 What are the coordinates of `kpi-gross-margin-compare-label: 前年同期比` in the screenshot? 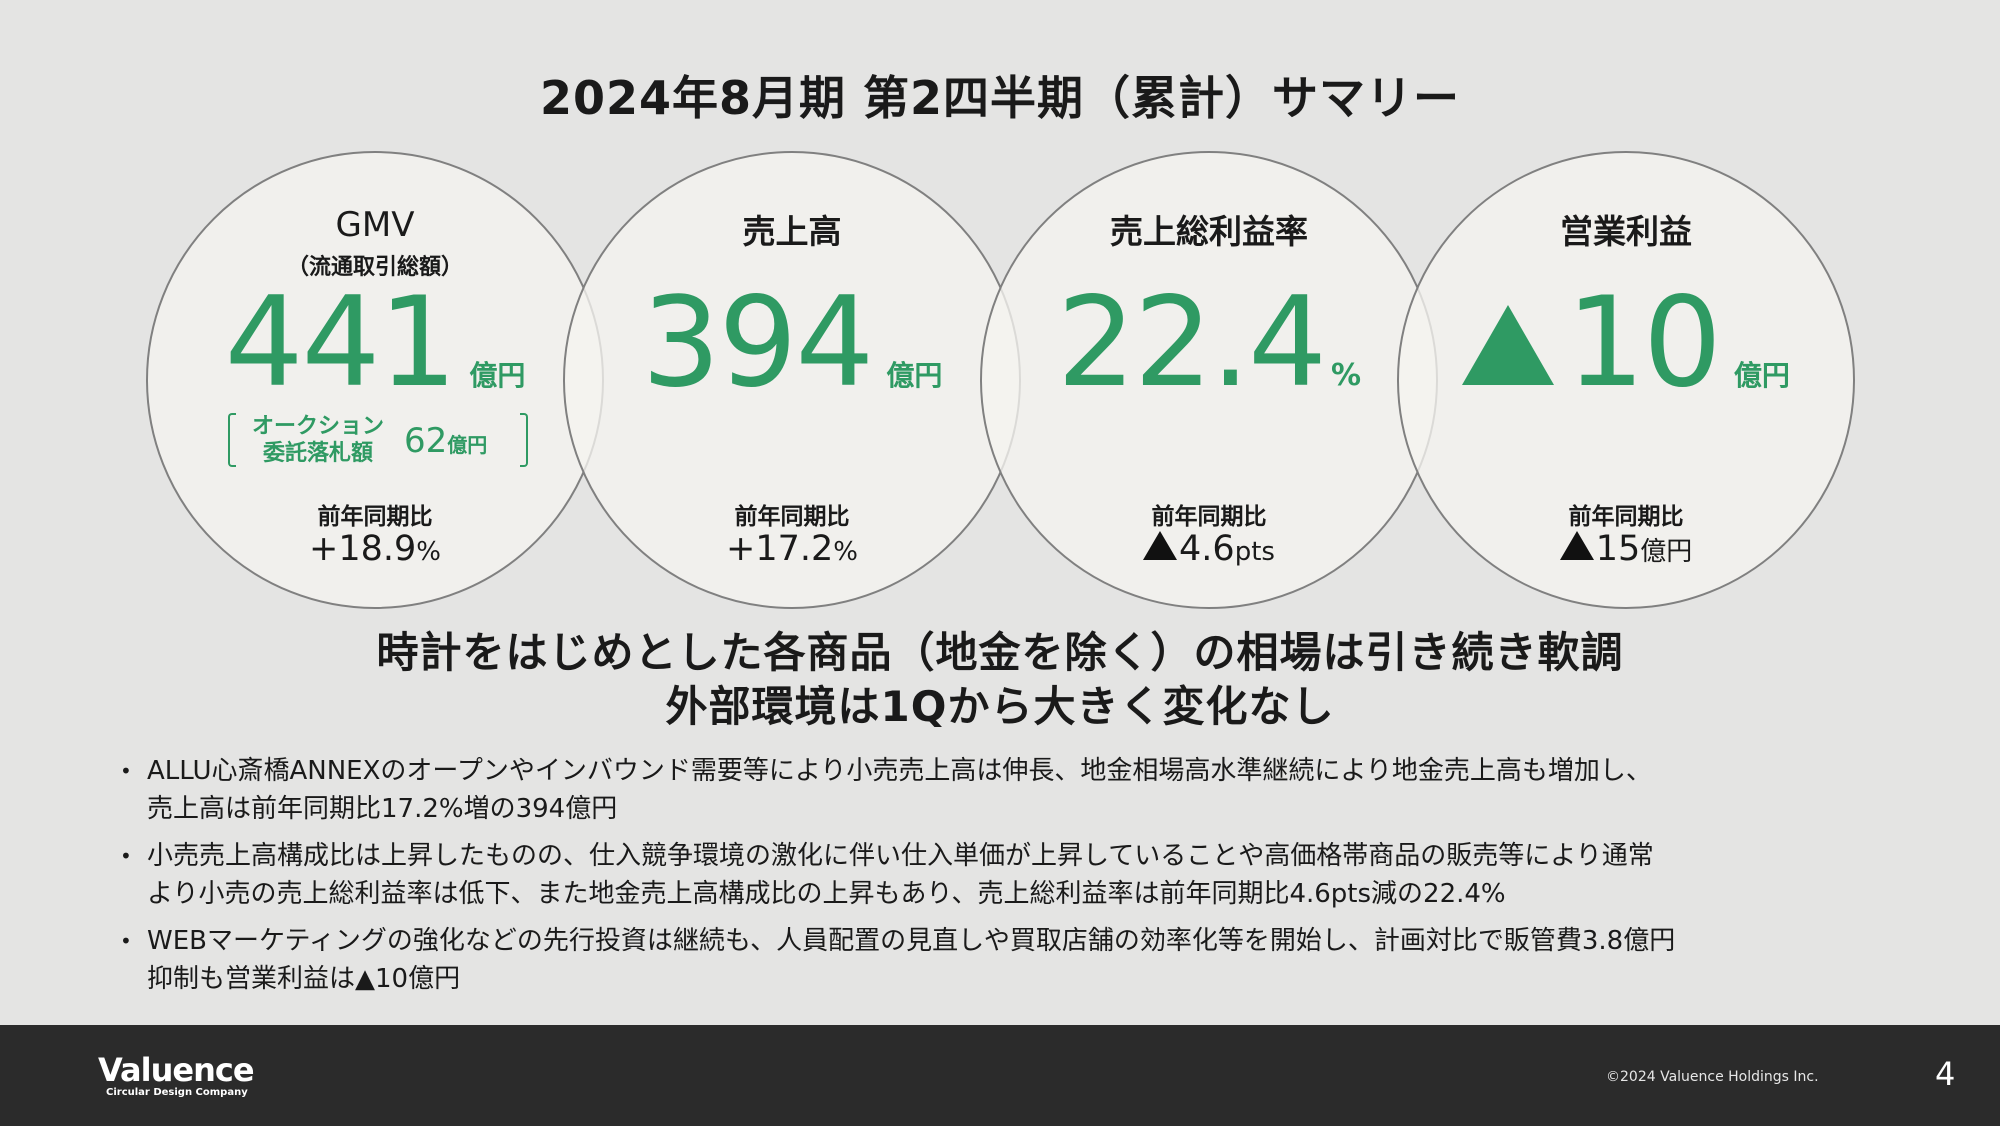 It's located at (1209, 517).